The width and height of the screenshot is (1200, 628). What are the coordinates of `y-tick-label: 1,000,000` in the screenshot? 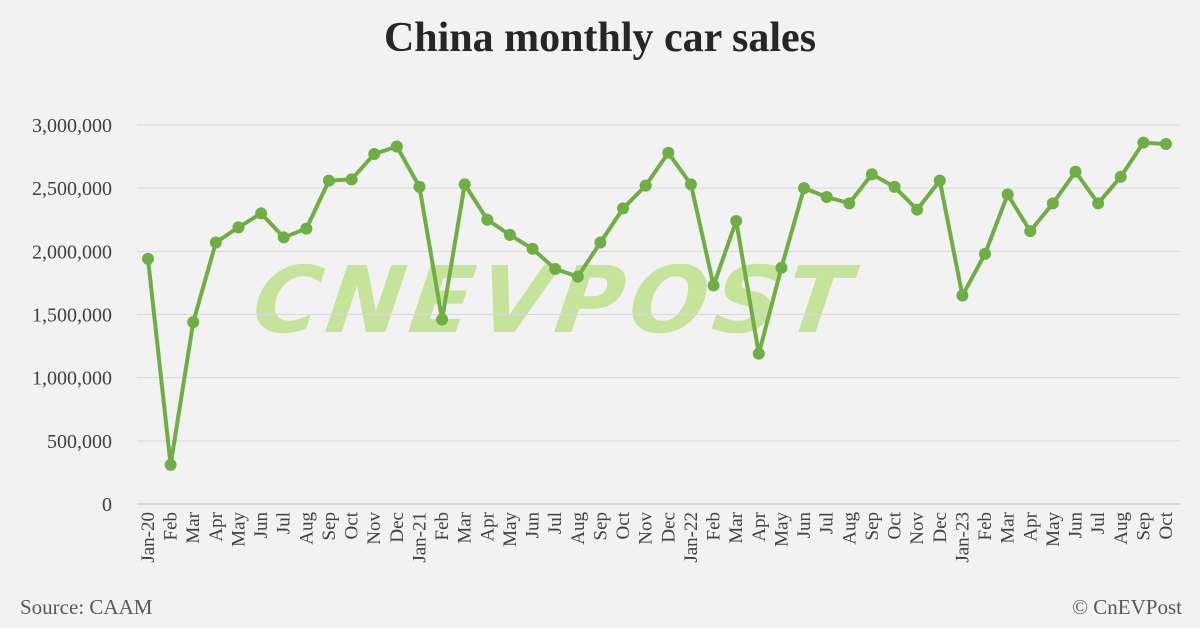 It's located at (72, 379).